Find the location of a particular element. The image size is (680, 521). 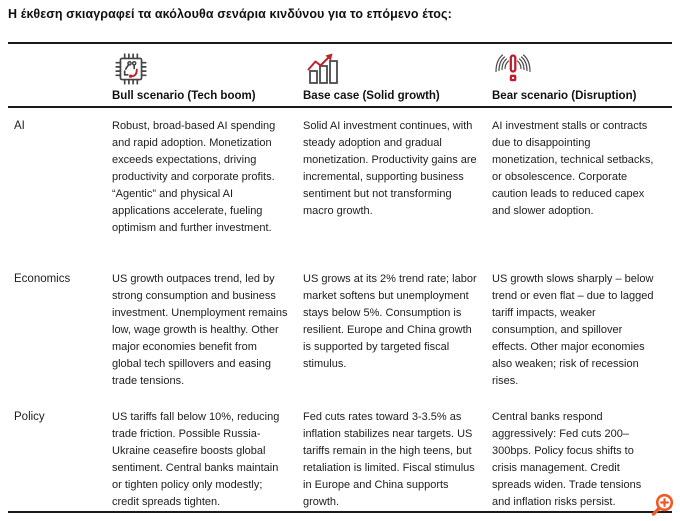

disruption-alert-icon is located at coordinates (575, 69).